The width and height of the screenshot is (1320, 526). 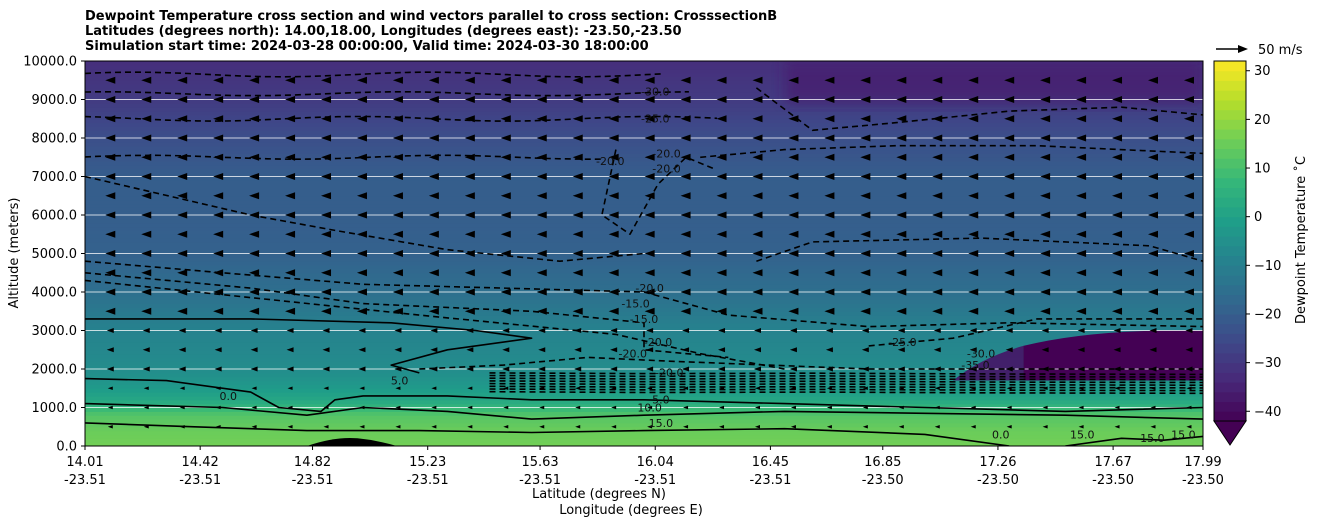 I want to click on x-tick-label-lon: -23.51, so click(x=428, y=480).